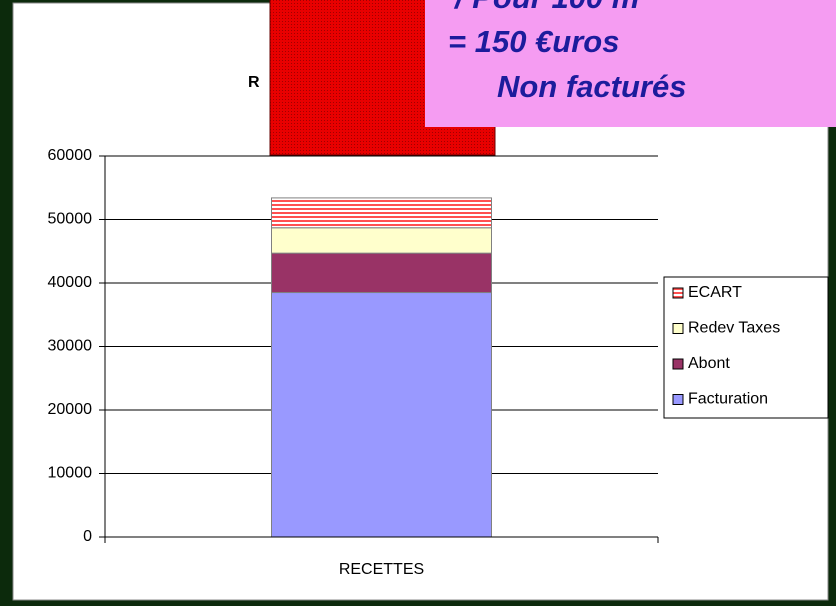  What do you see at coordinates (709, 363) in the screenshot?
I see `legend-label: Abont` at bounding box center [709, 363].